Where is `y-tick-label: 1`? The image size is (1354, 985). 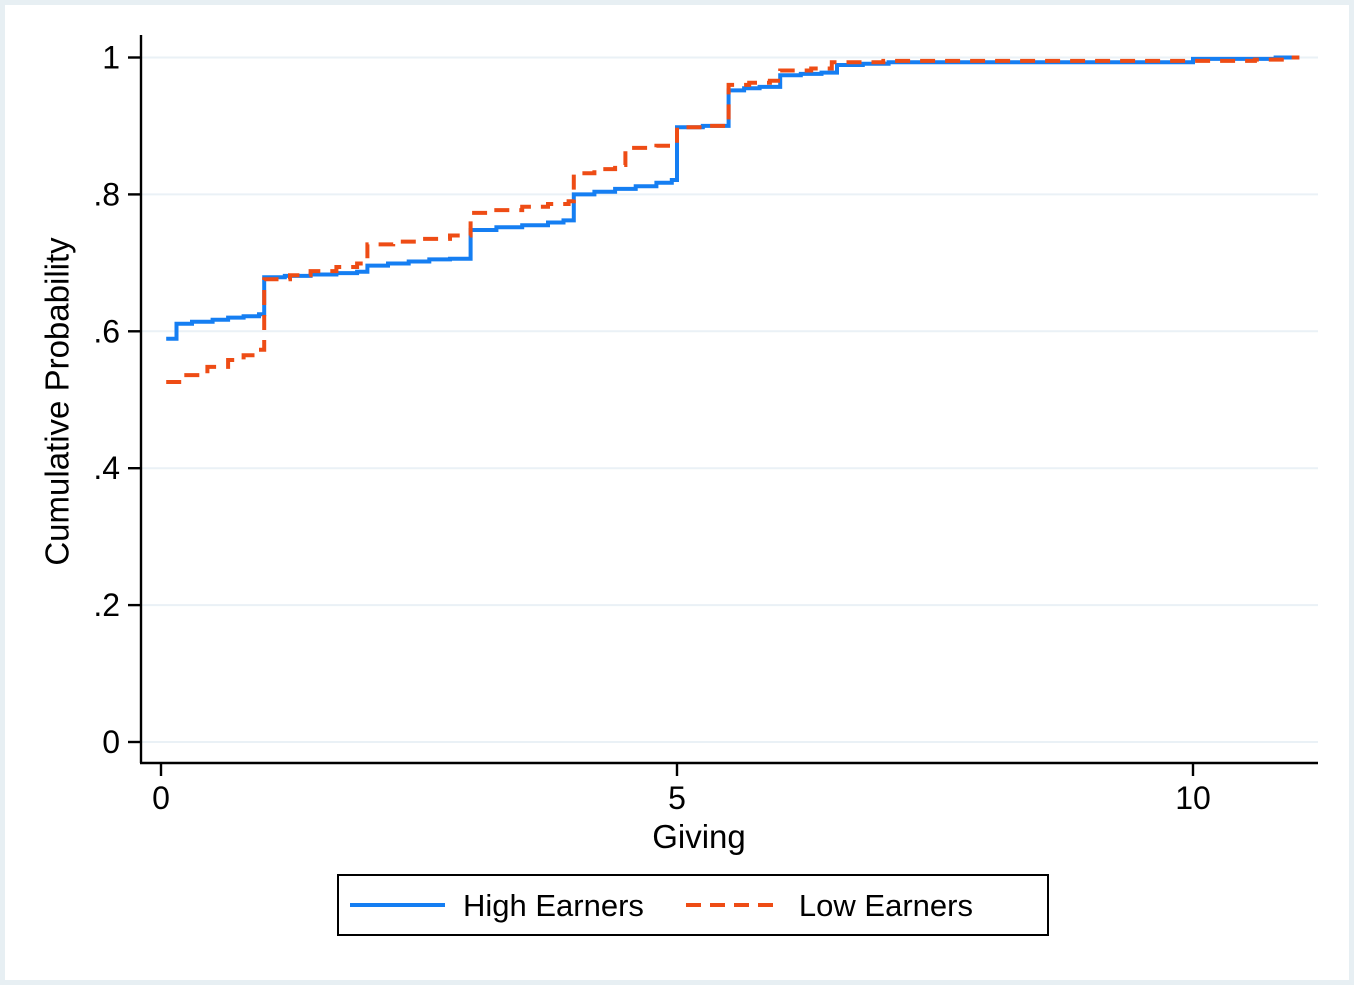 y-tick-label: 1 is located at coordinates (111, 58).